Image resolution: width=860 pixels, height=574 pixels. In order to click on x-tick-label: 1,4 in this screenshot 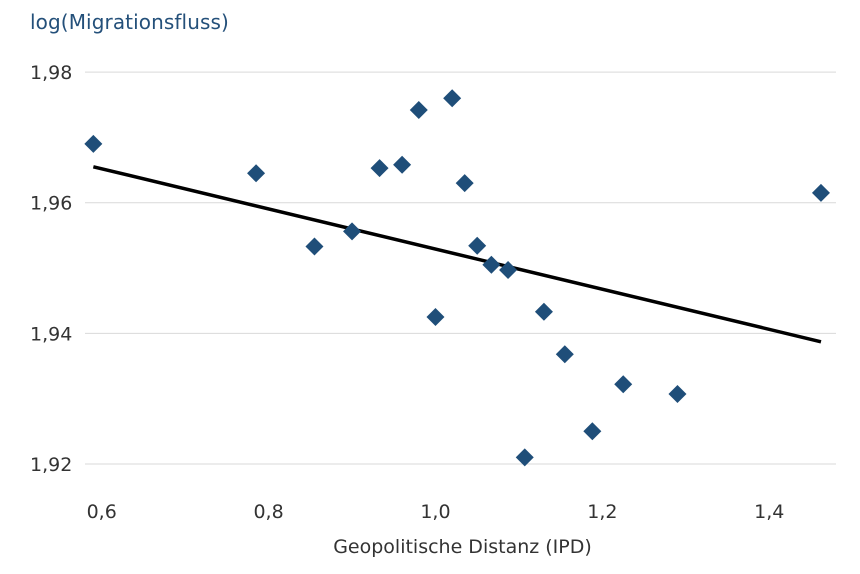, I will do `click(769, 512)`.